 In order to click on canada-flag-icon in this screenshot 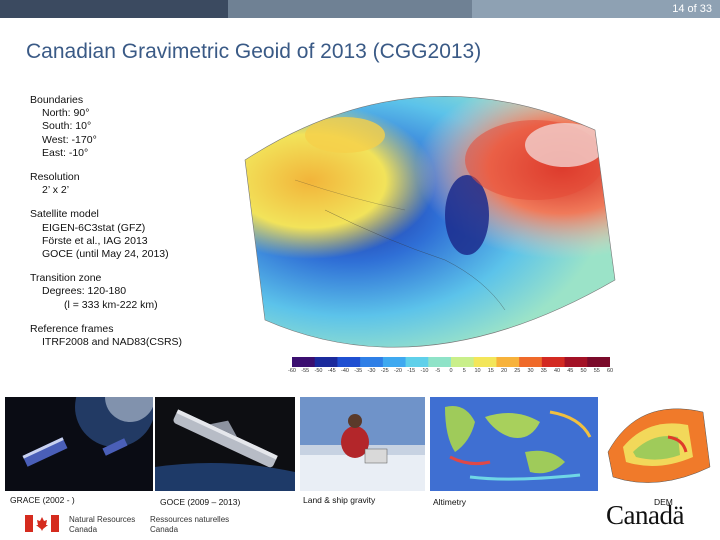, I will do `click(42, 523)`.